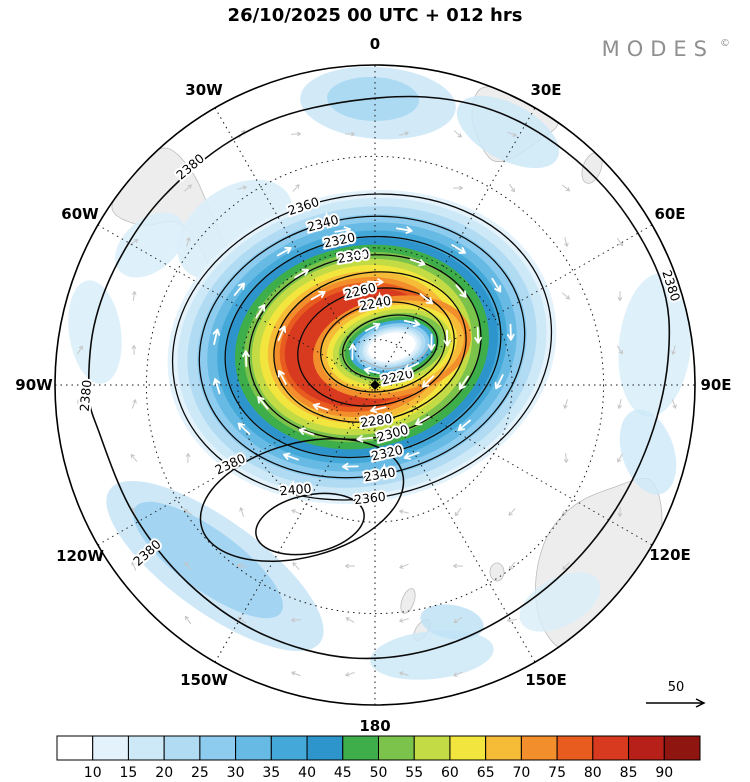 The image size is (750, 782). I want to click on longitude-label: 30E, so click(545, 90).